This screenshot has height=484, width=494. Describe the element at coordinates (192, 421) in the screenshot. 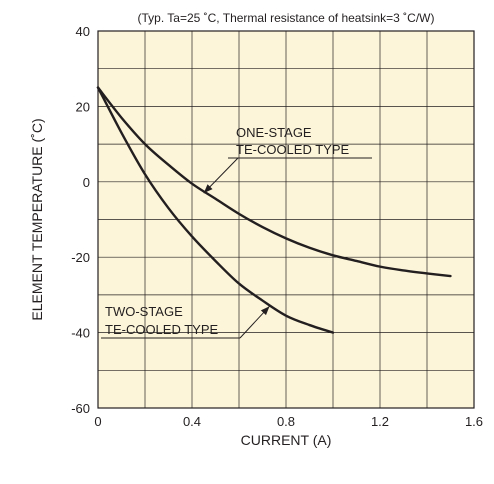

I see `x-tick-label: 0.4` at that location.